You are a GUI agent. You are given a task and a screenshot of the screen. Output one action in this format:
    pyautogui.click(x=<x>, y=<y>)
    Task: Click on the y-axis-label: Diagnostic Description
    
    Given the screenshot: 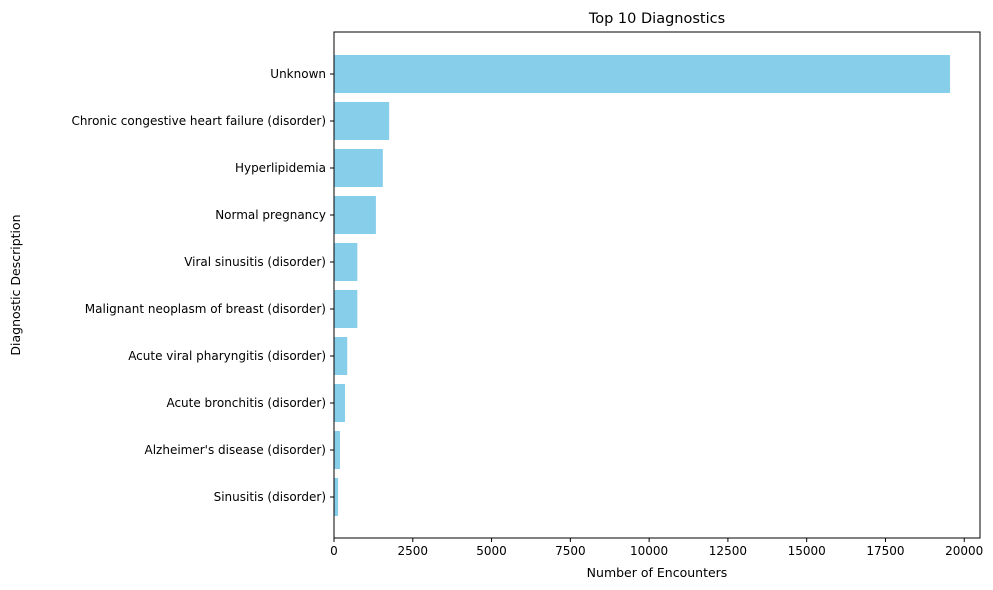 What is the action you would take?
    pyautogui.click(x=15, y=284)
    